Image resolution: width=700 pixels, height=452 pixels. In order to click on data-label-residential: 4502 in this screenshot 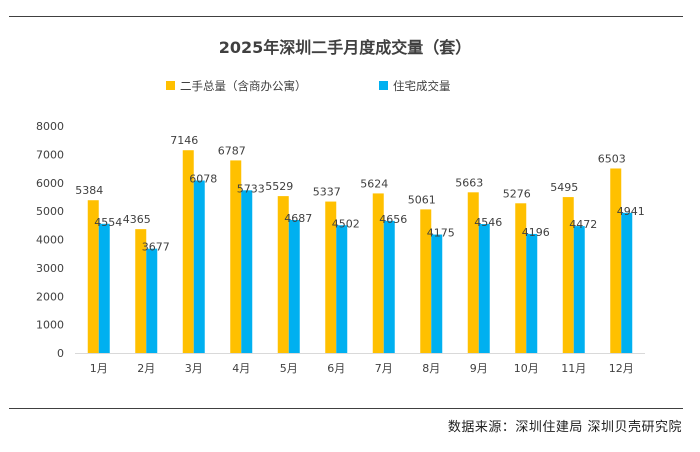, I will do `click(346, 223)`.